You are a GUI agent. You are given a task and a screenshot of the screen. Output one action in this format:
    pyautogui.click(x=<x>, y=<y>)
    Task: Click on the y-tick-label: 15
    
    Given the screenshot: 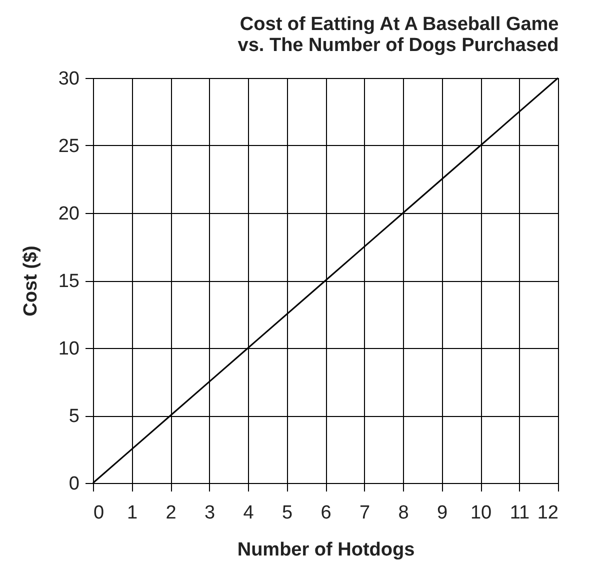 What is the action you would take?
    pyautogui.click(x=69, y=281)
    